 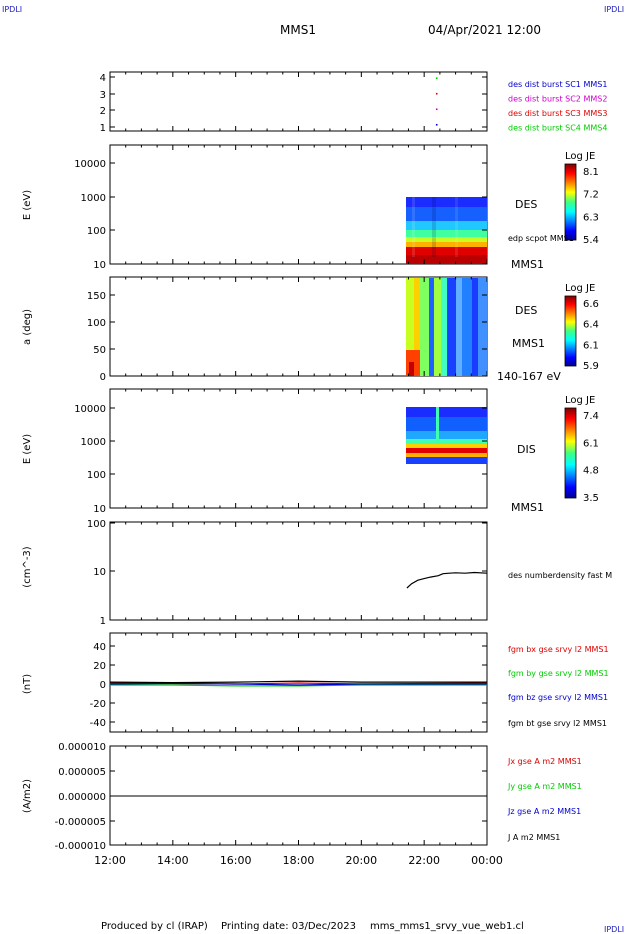 What do you see at coordinates (99, 350) in the screenshot?
I see `y-tick-label: 50` at bounding box center [99, 350].